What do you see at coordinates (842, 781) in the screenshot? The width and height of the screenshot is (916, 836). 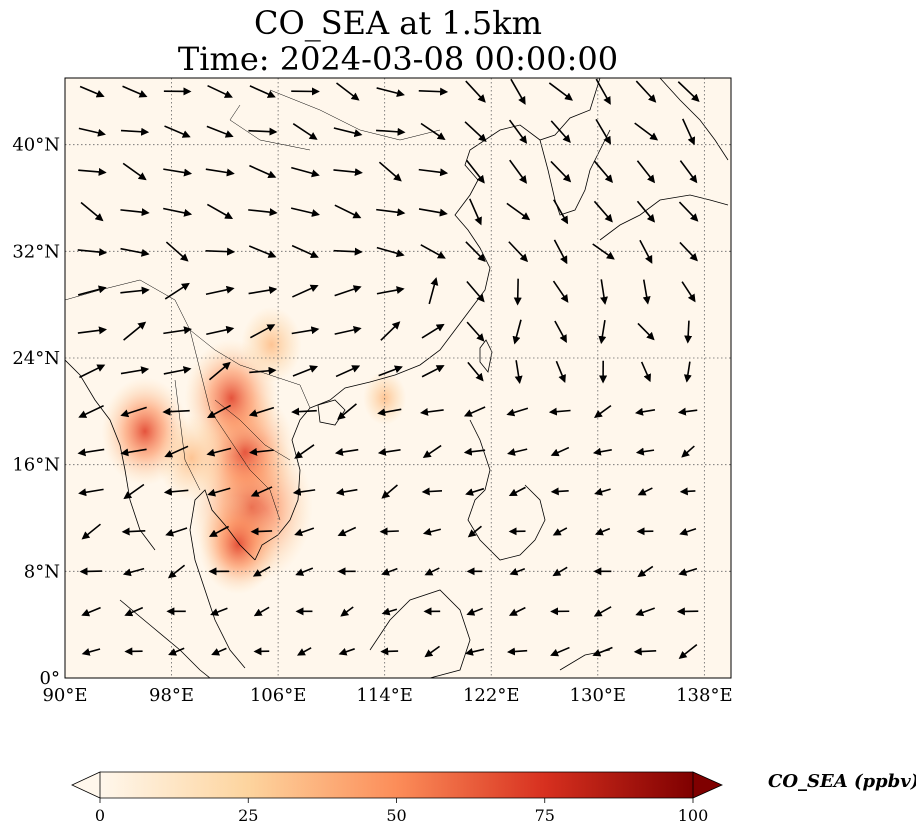 I see `colorbar-label: CO_SEA (ppbv)` at bounding box center [842, 781].